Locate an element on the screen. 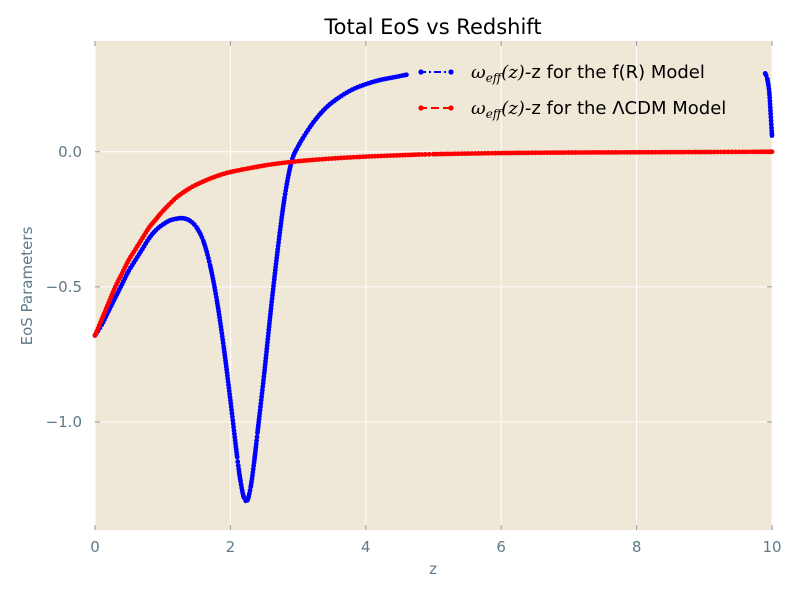  legend-marker-lcdm-start is located at coordinates (421, 108).